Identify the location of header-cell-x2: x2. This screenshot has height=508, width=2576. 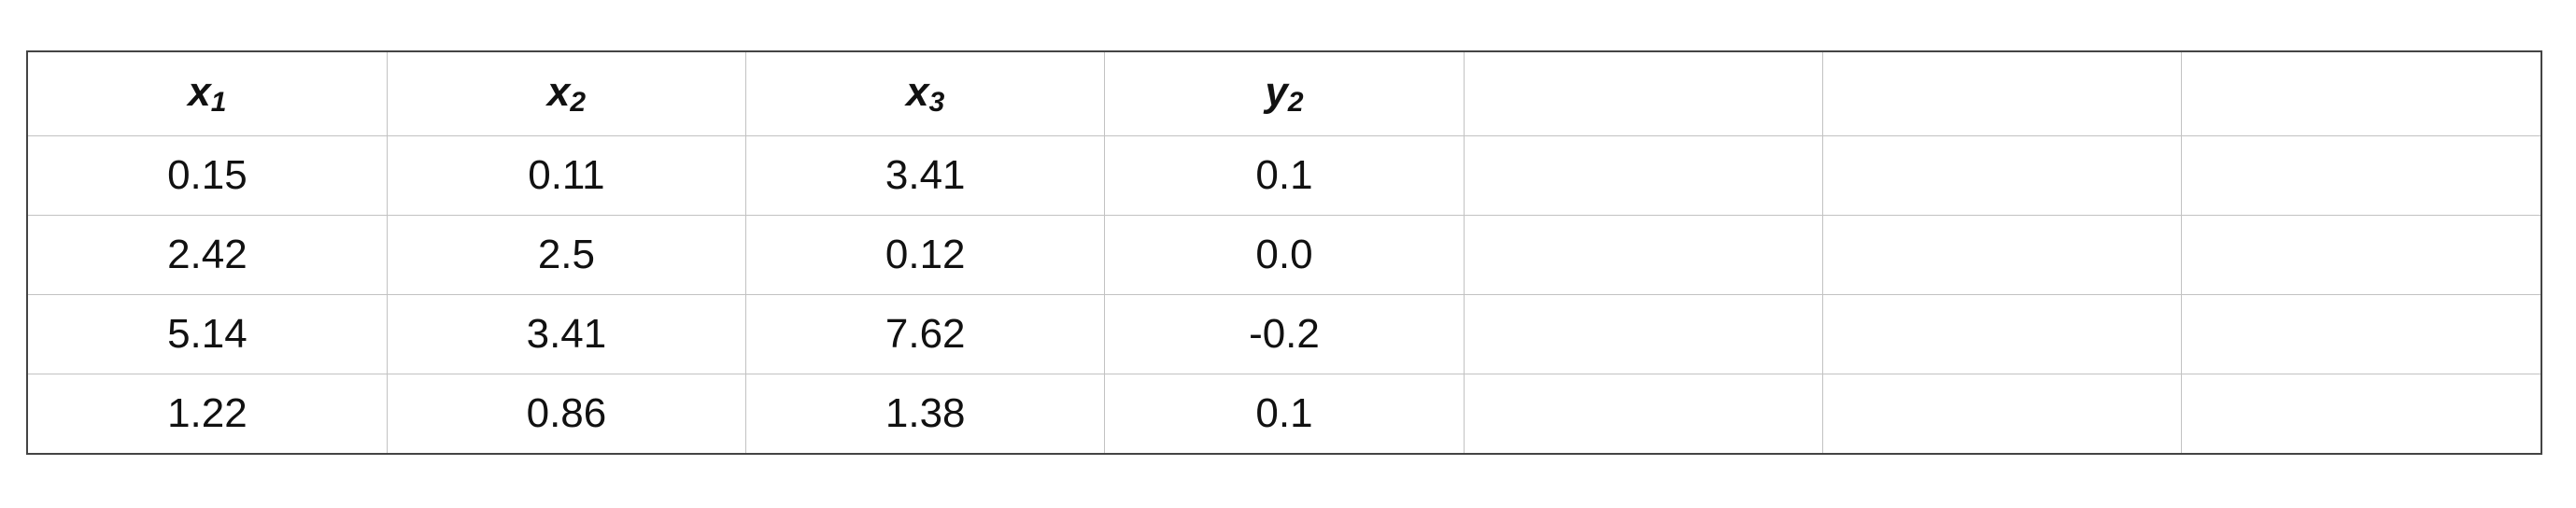
(566, 94).